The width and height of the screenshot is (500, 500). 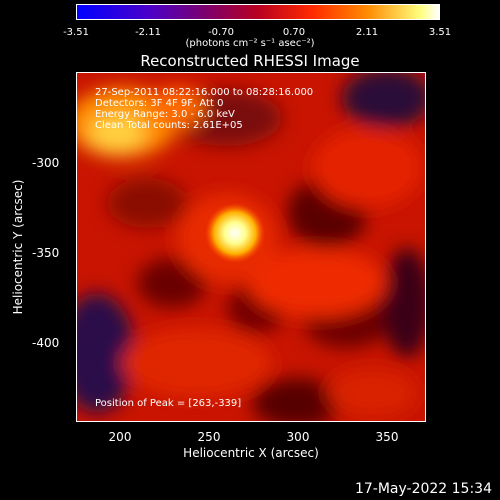 What do you see at coordinates (159, 103) in the screenshot?
I see `info-detectors: Detectors: 3F 4F 9F, Att 0` at bounding box center [159, 103].